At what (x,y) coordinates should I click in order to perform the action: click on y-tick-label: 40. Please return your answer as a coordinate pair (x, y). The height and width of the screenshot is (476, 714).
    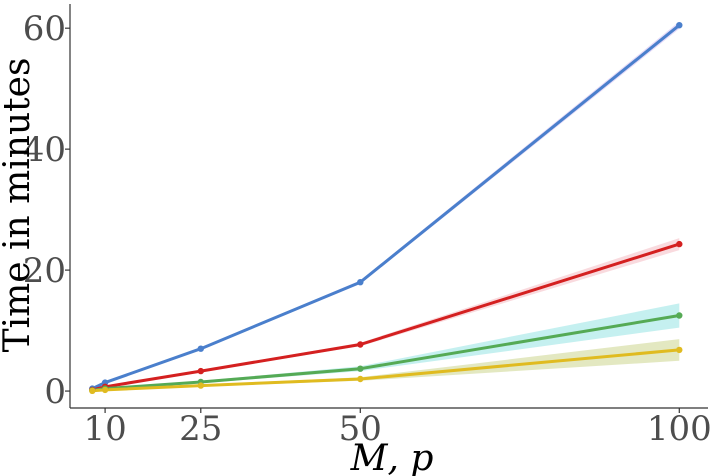
    Looking at the image, I should click on (44, 150).